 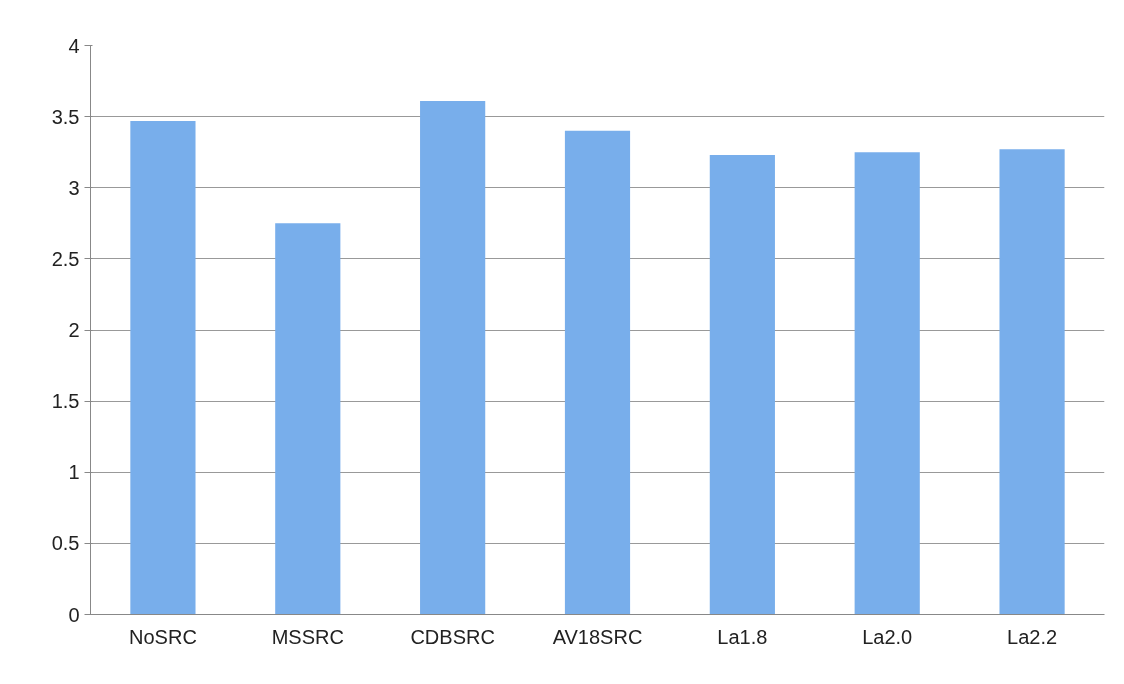 I want to click on y-tick-label: 1, so click(x=74, y=472).